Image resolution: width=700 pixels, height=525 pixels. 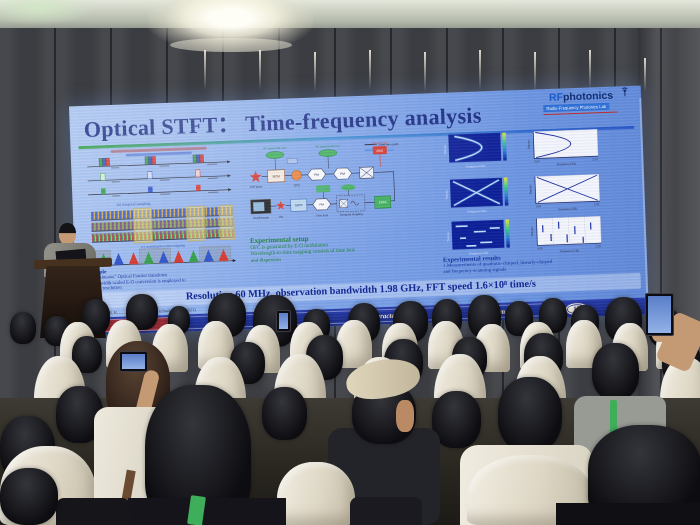 What do you see at coordinates (613, 420) in the screenshot?
I see `lanyard` at bounding box center [613, 420].